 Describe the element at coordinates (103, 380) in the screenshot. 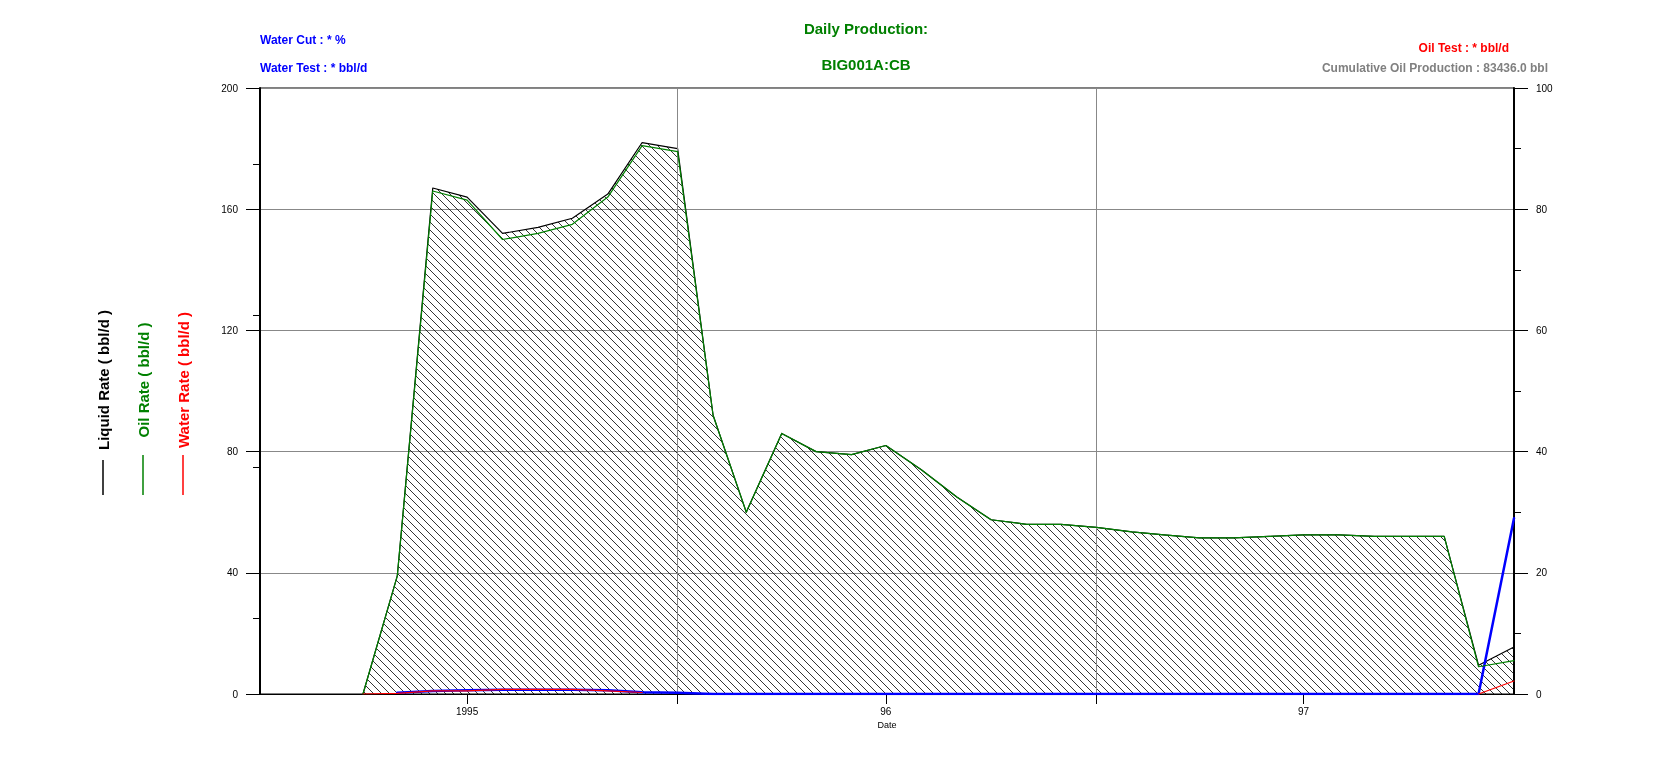

I see `text: Liquid Rate ( bbl/d )` at that location.